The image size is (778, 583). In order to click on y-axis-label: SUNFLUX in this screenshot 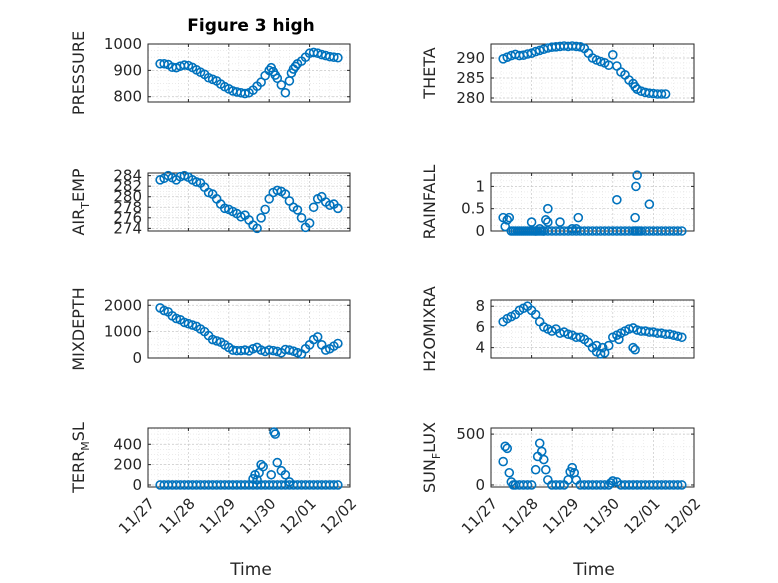, I will do `click(431, 457)`.